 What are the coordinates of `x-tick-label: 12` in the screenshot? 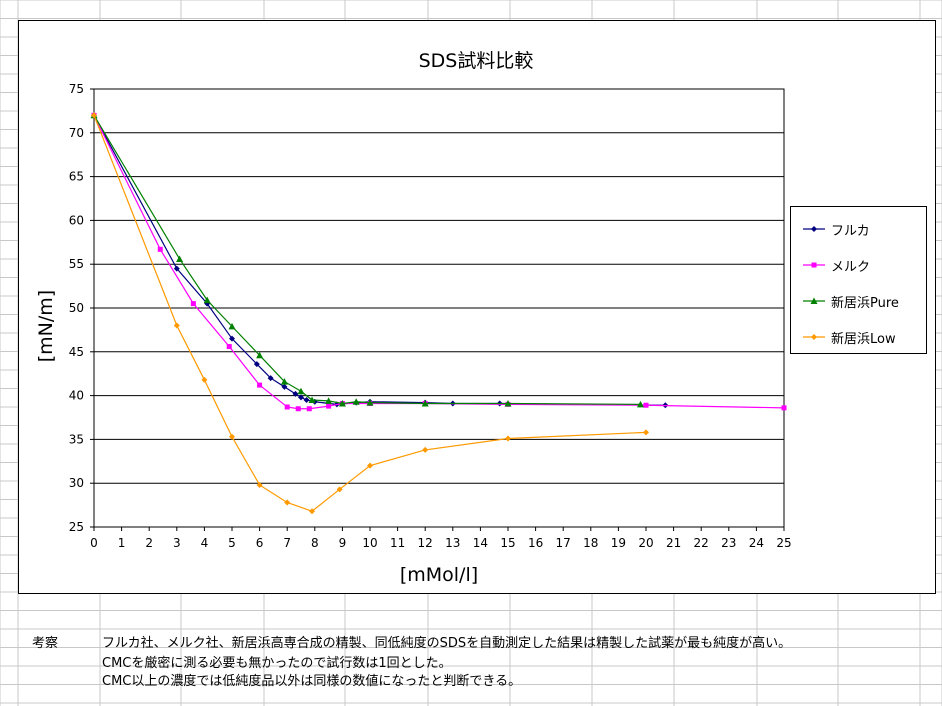 It's located at (425, 543).